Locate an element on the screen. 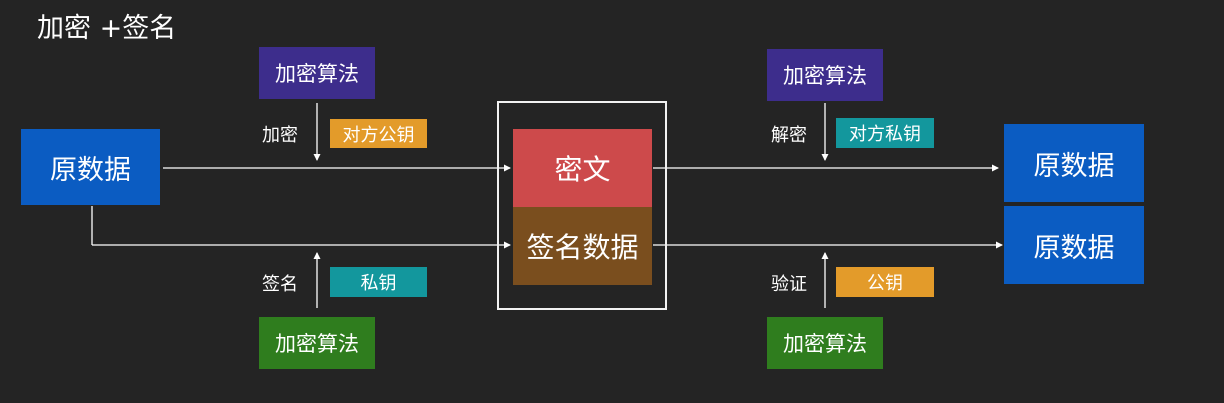  center-container is located at coordinates (582, 205).